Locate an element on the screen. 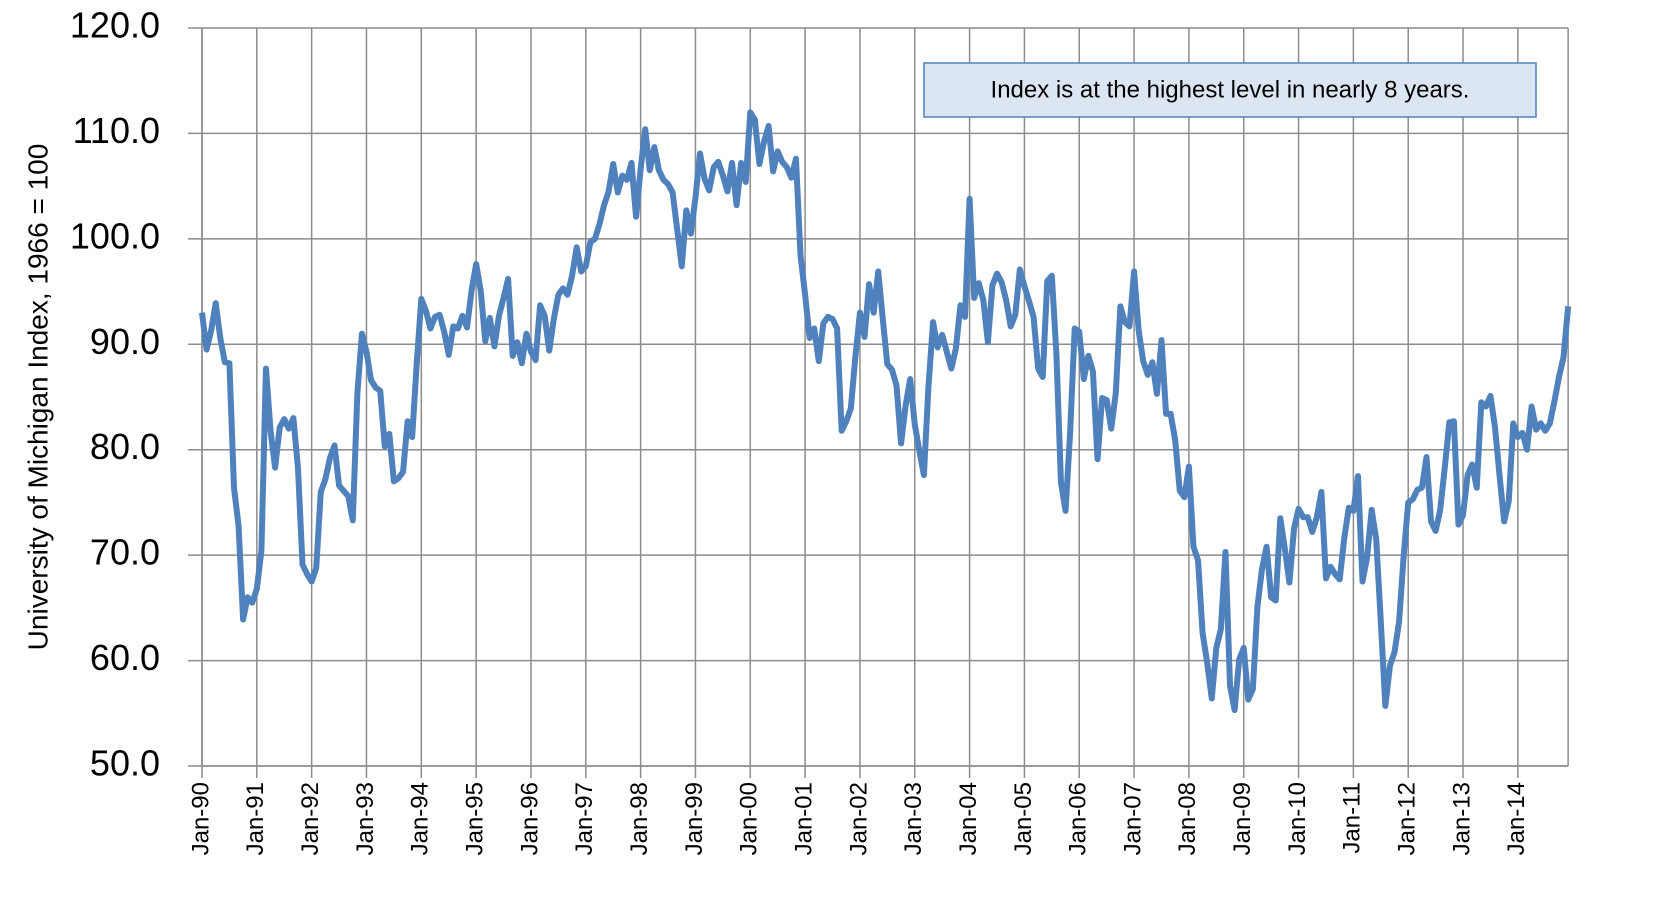  y-tick-label: 50.0 is located at coordinates (125, 763).